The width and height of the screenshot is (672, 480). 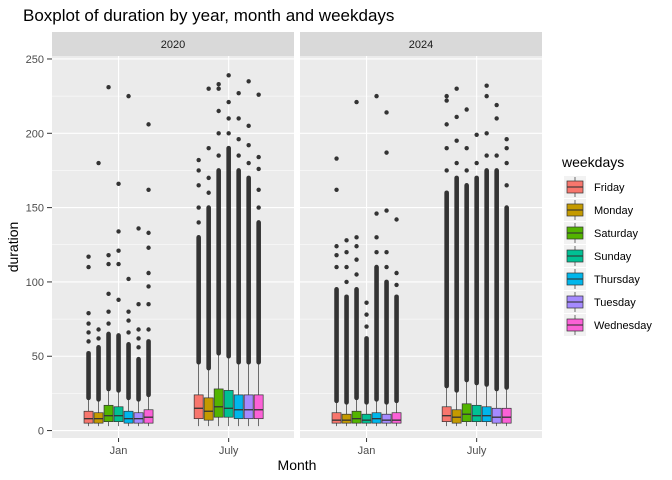 What do you see at coordinates (39, 246) in the screenshot?
I see `y-axis: 0 50 100 150 200 250` at bounding box center [39, 246].